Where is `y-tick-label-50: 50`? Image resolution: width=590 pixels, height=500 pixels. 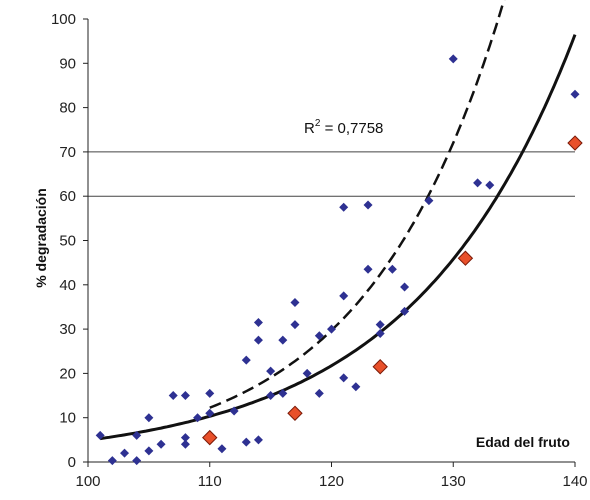 y-tick-label-50: 50 is located at coordinates (67, 241).